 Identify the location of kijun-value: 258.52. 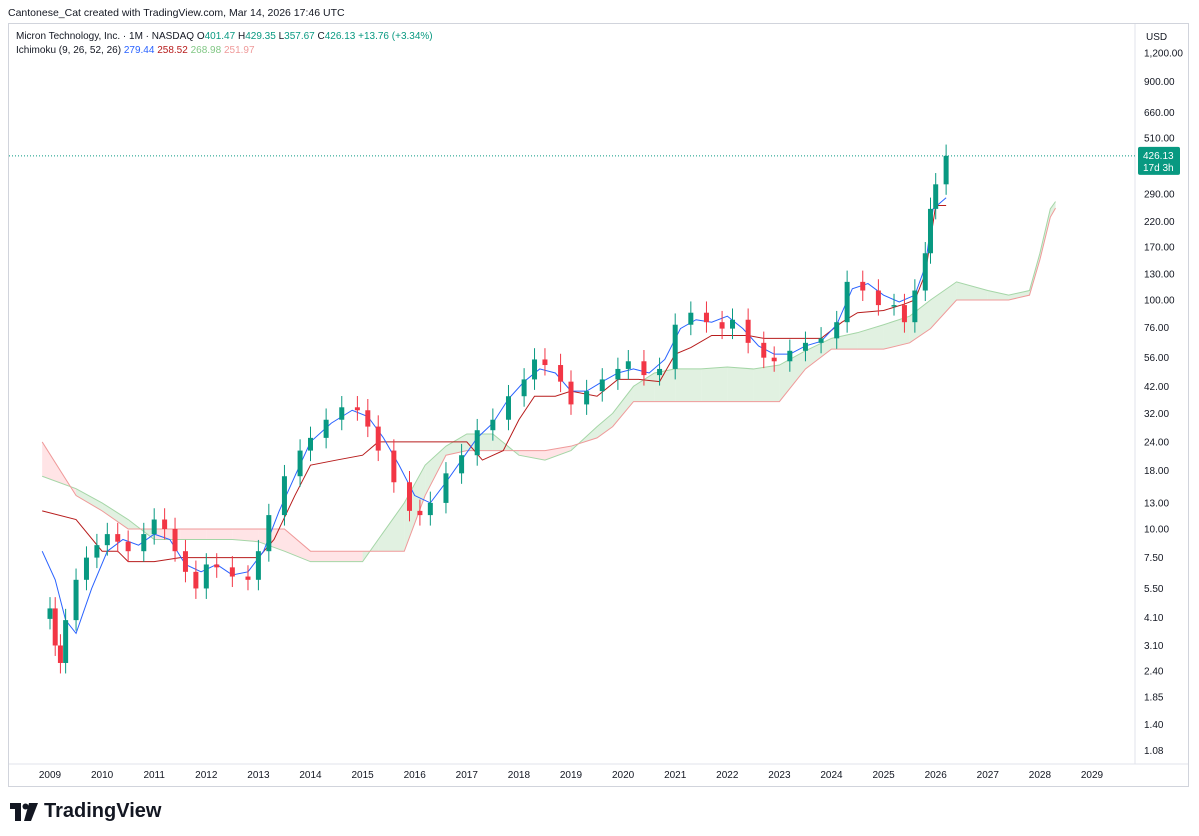
(172, 50).